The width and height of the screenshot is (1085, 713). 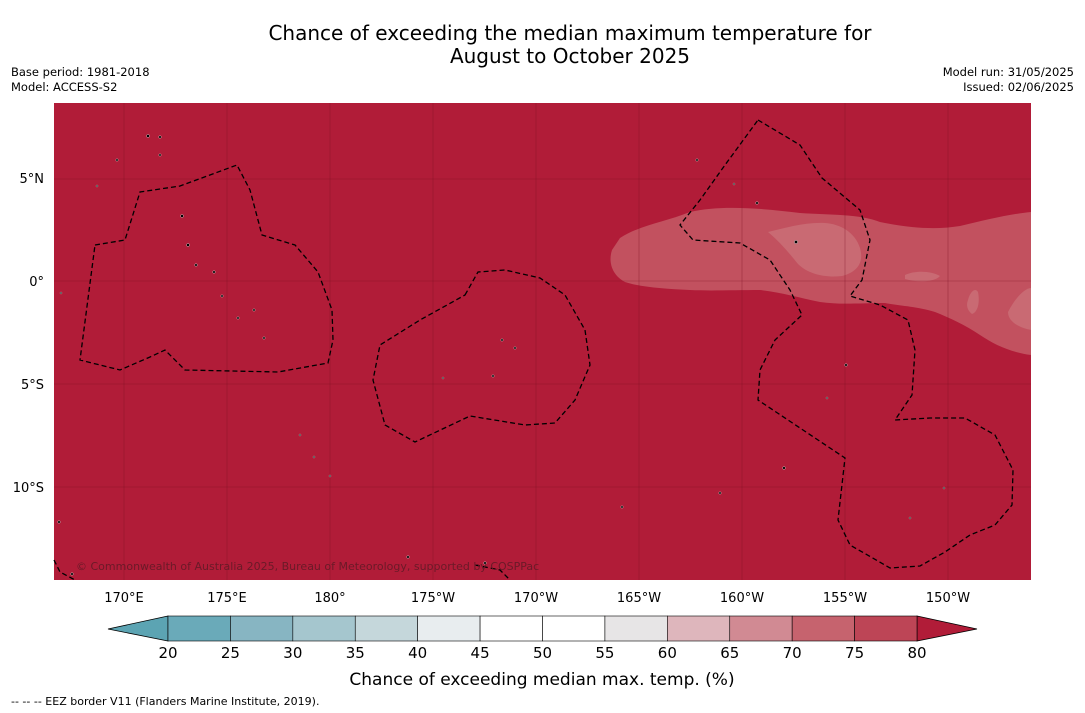 I want to click on meta-left: Base period: 1981-2018 Model: ACCESS-S2, so click(x=80, y=80).